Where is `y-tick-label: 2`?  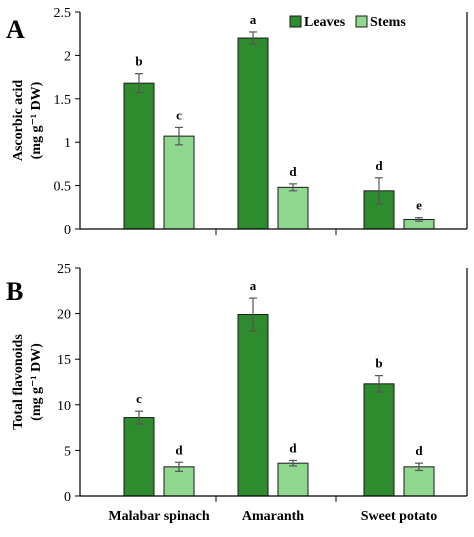 y-tick-label: 2 is located at coordinates (67, 56).